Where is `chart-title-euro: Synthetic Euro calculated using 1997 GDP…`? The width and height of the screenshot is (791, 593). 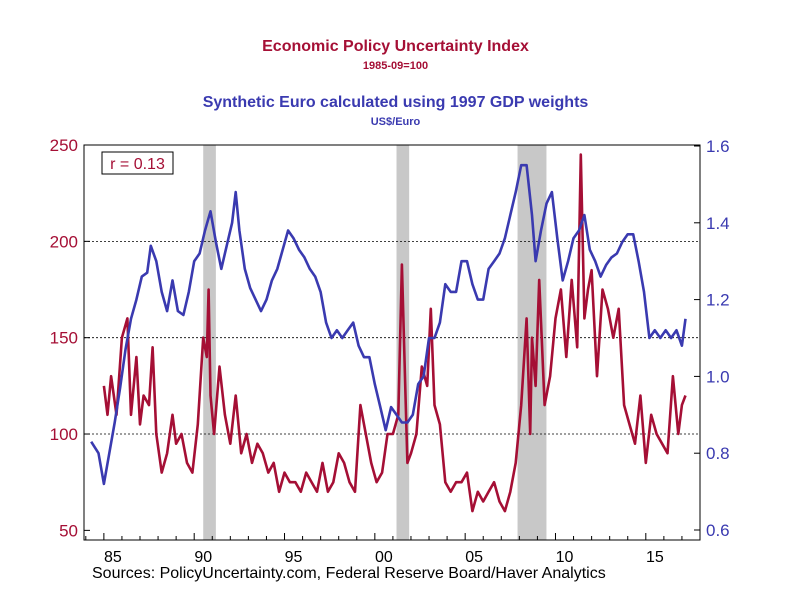
chart-title-euro: Synthetic Euro calculated using 1997 GDP… is located at coordinates (395, 102).